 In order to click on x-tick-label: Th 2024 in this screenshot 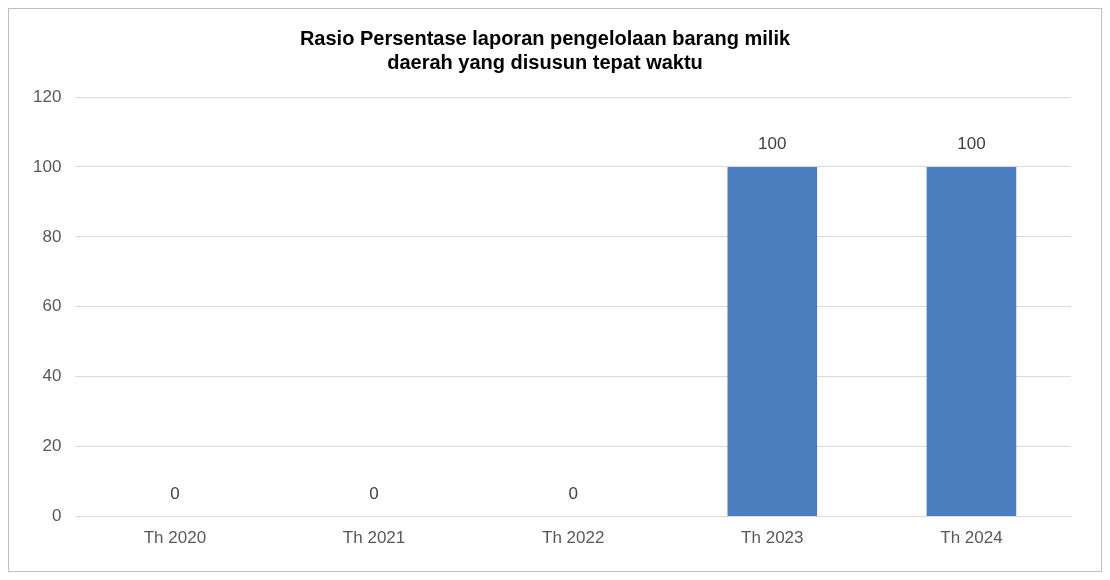, I will do `click(971, 538)`.